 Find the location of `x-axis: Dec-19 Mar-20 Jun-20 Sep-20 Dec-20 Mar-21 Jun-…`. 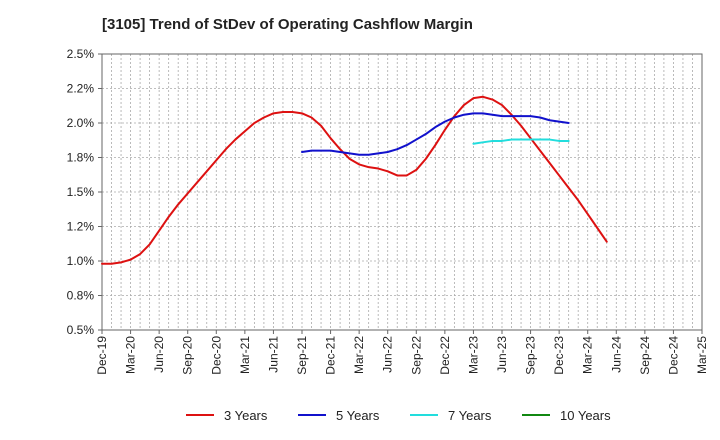

x-axis: Dec-19 Mar-20 Jun-20 Sep-20 Dec-20 Mar-21 Jun-… is located at coordinates (402, 352).